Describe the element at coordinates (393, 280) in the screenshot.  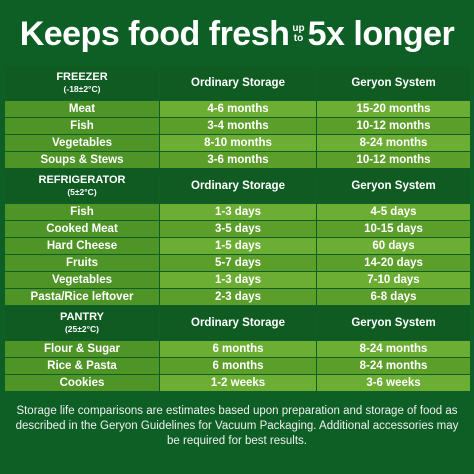
I see `geryon-value: 7-10 days` at that location.